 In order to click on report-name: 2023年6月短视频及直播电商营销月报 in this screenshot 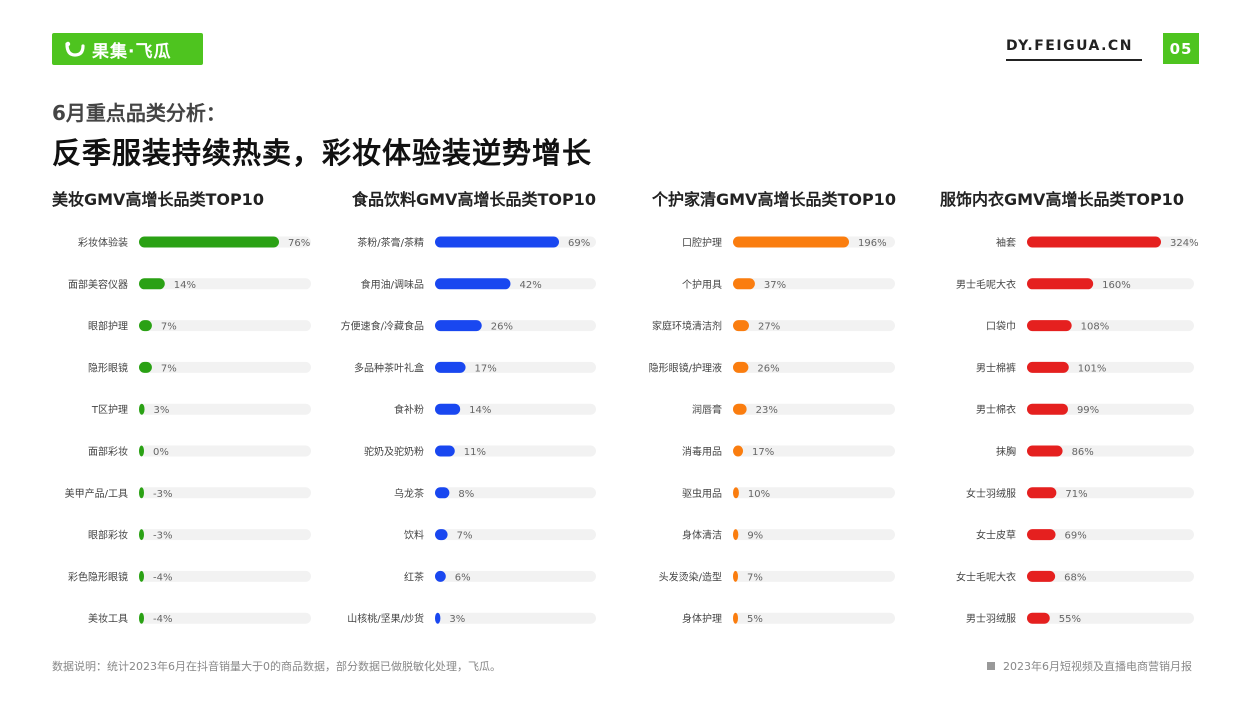, I will do `click(1089, 666)`.